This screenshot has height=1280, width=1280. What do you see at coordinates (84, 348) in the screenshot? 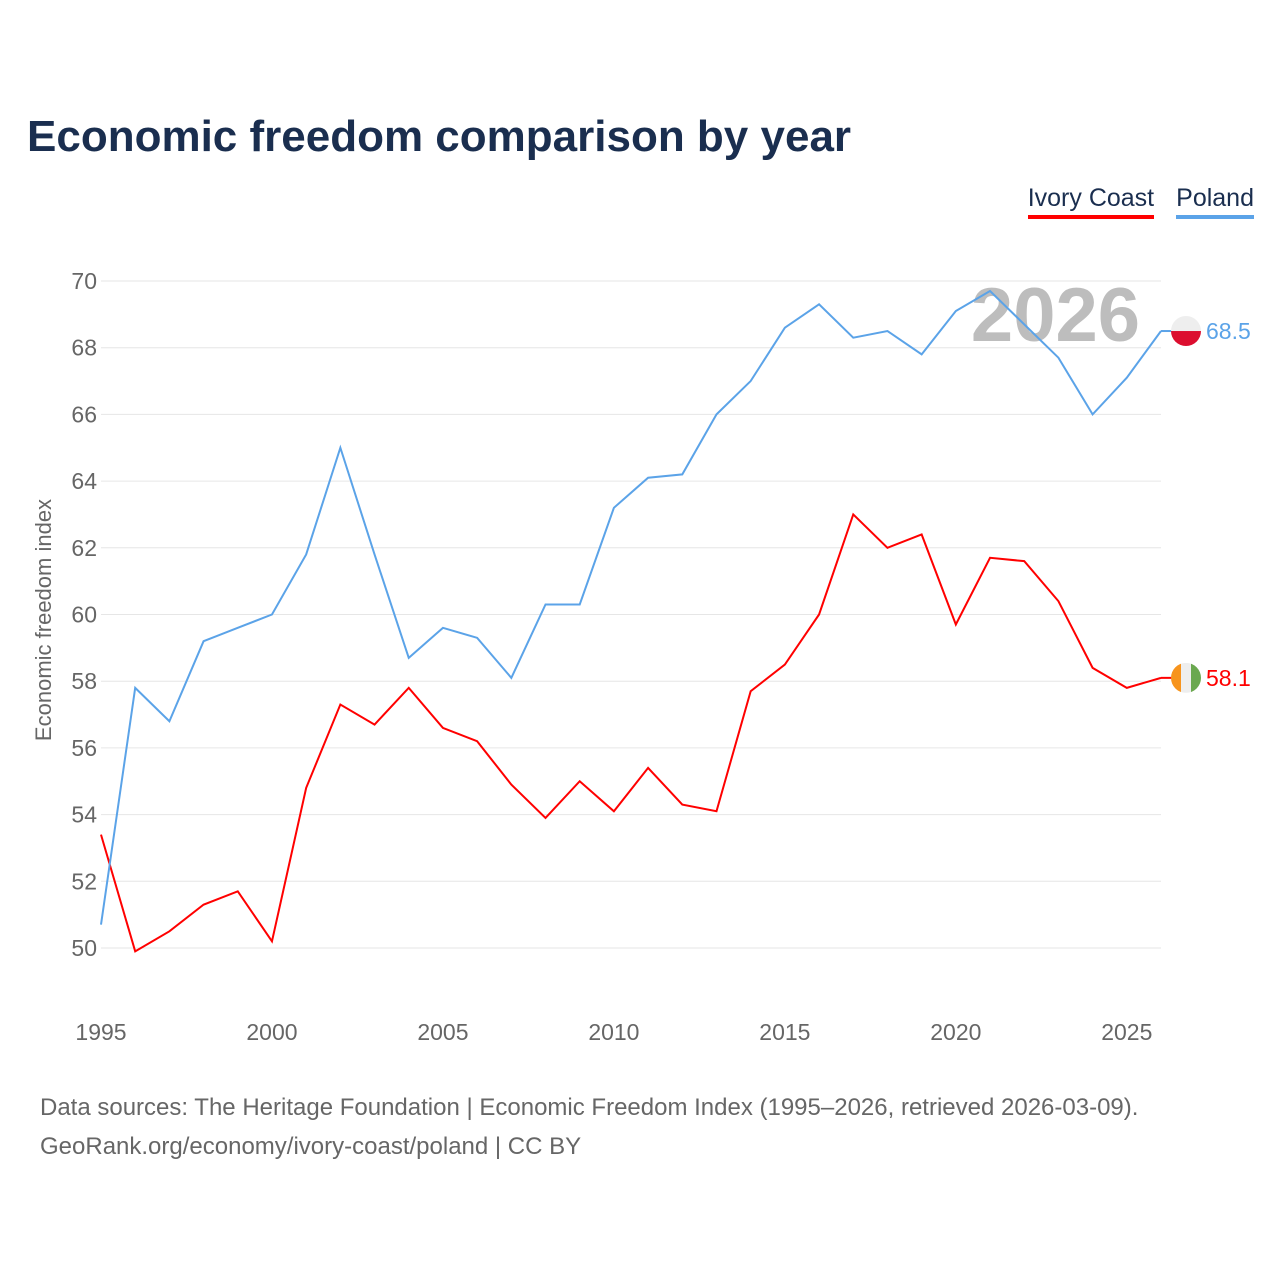
I see `y-tick-label: 68` at bounding box center [84, 348].